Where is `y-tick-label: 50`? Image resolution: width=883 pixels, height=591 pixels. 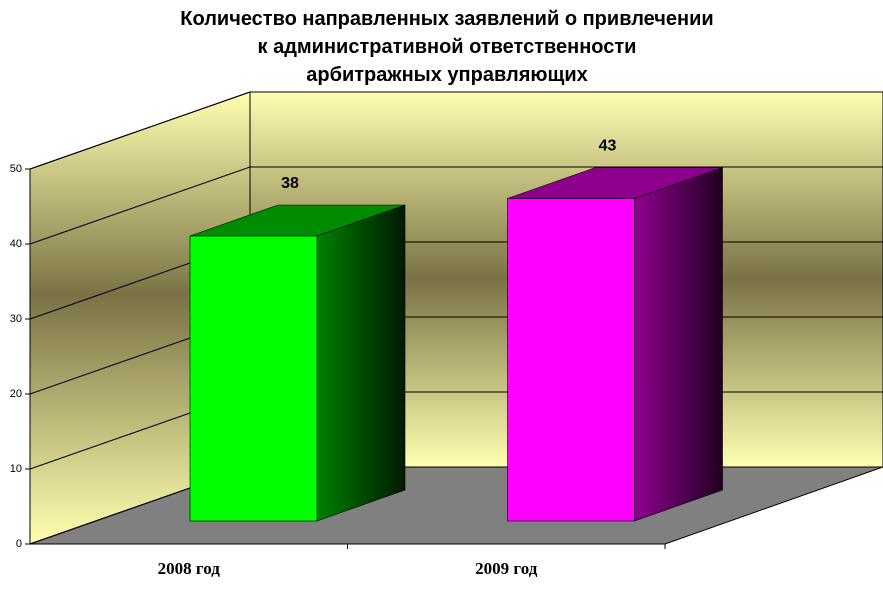
y-tick-label: 50 is located at coordinates (16, 169).